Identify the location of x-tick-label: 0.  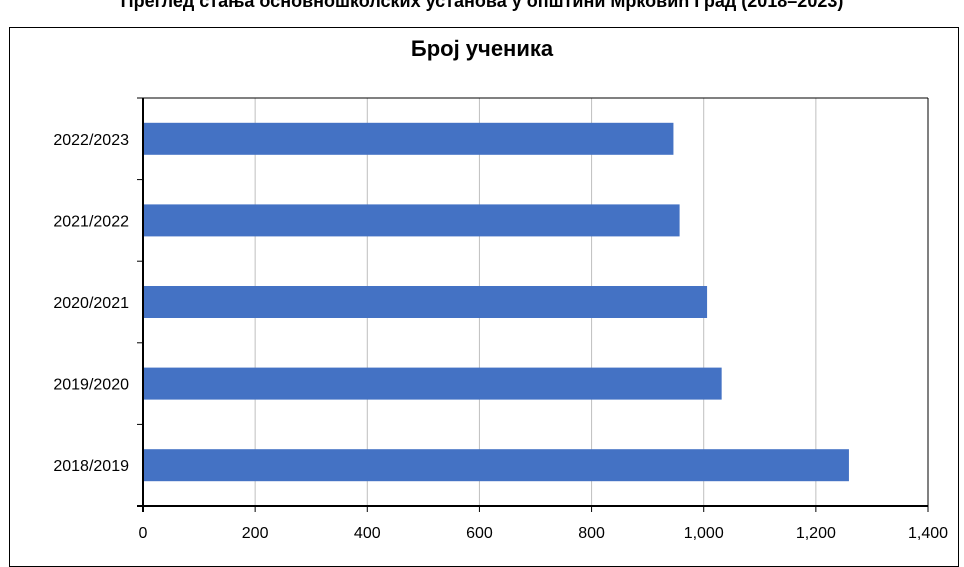
(143, 533).